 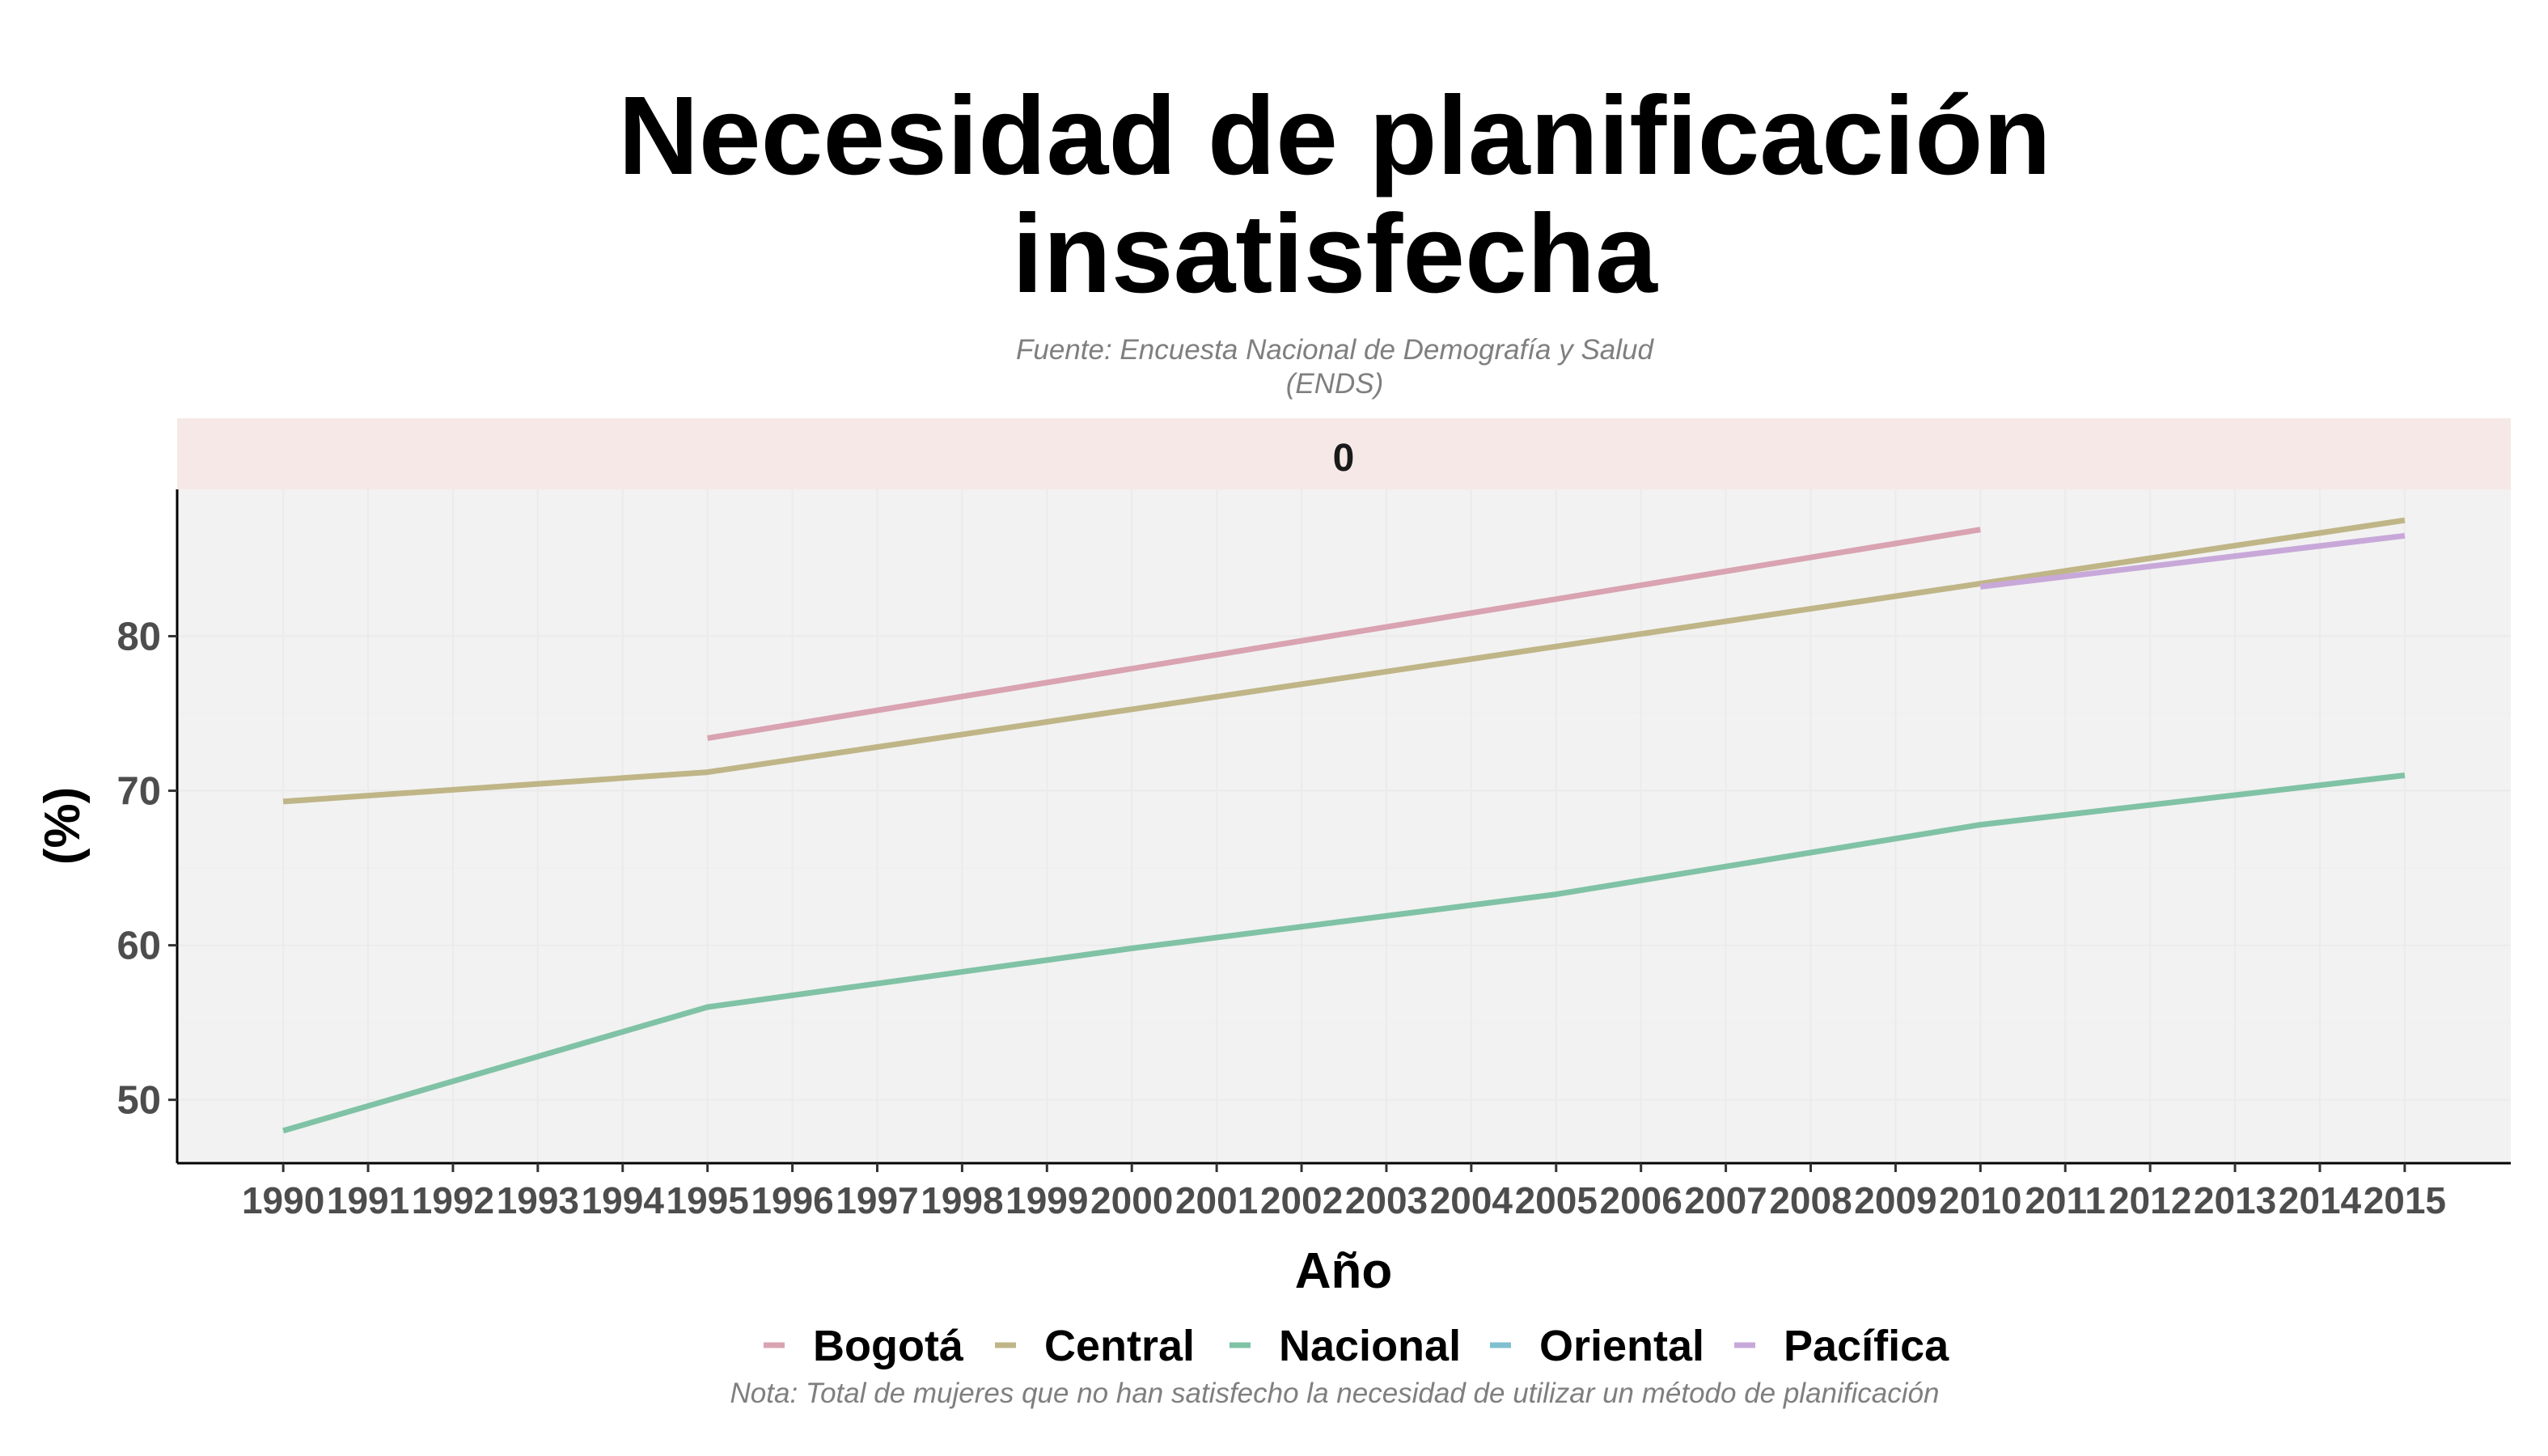 I want to click on y-axis-ticks: 50 60 70 80, so click(x=146, y=870).